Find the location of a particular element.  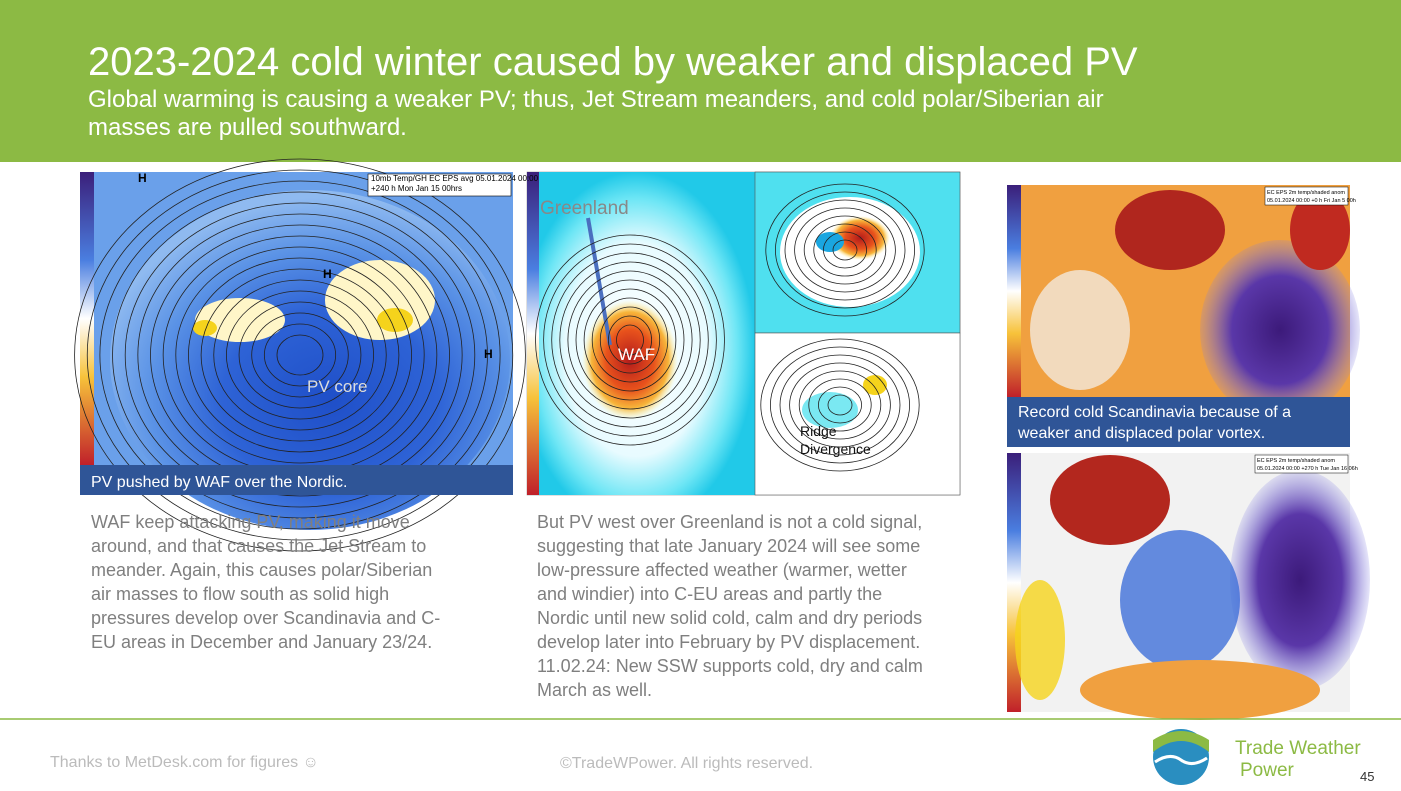

map-label: Greenland is located at coordinates (584, 208).